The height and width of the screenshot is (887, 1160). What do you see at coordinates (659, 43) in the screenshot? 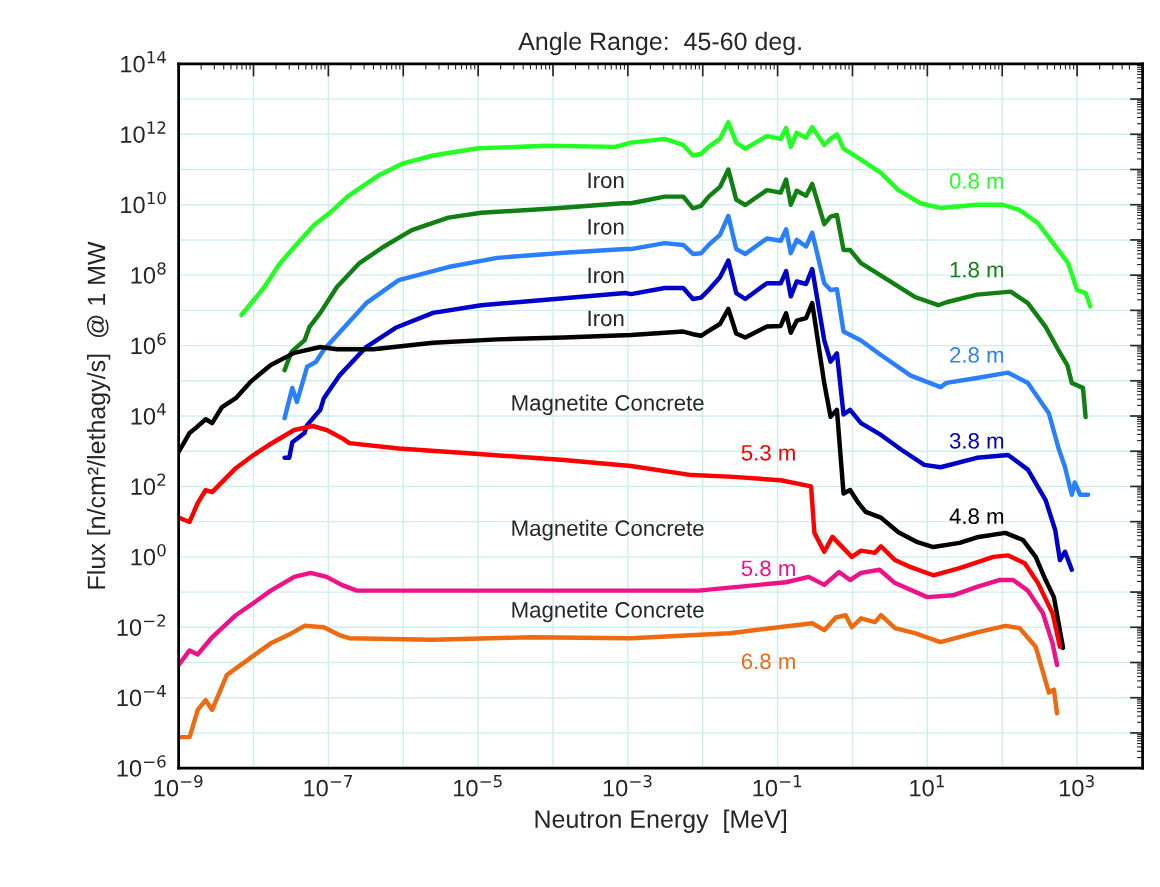
I see `chart-title: Angle Range: 45-60 deg.` at bounding box center [659, 43].